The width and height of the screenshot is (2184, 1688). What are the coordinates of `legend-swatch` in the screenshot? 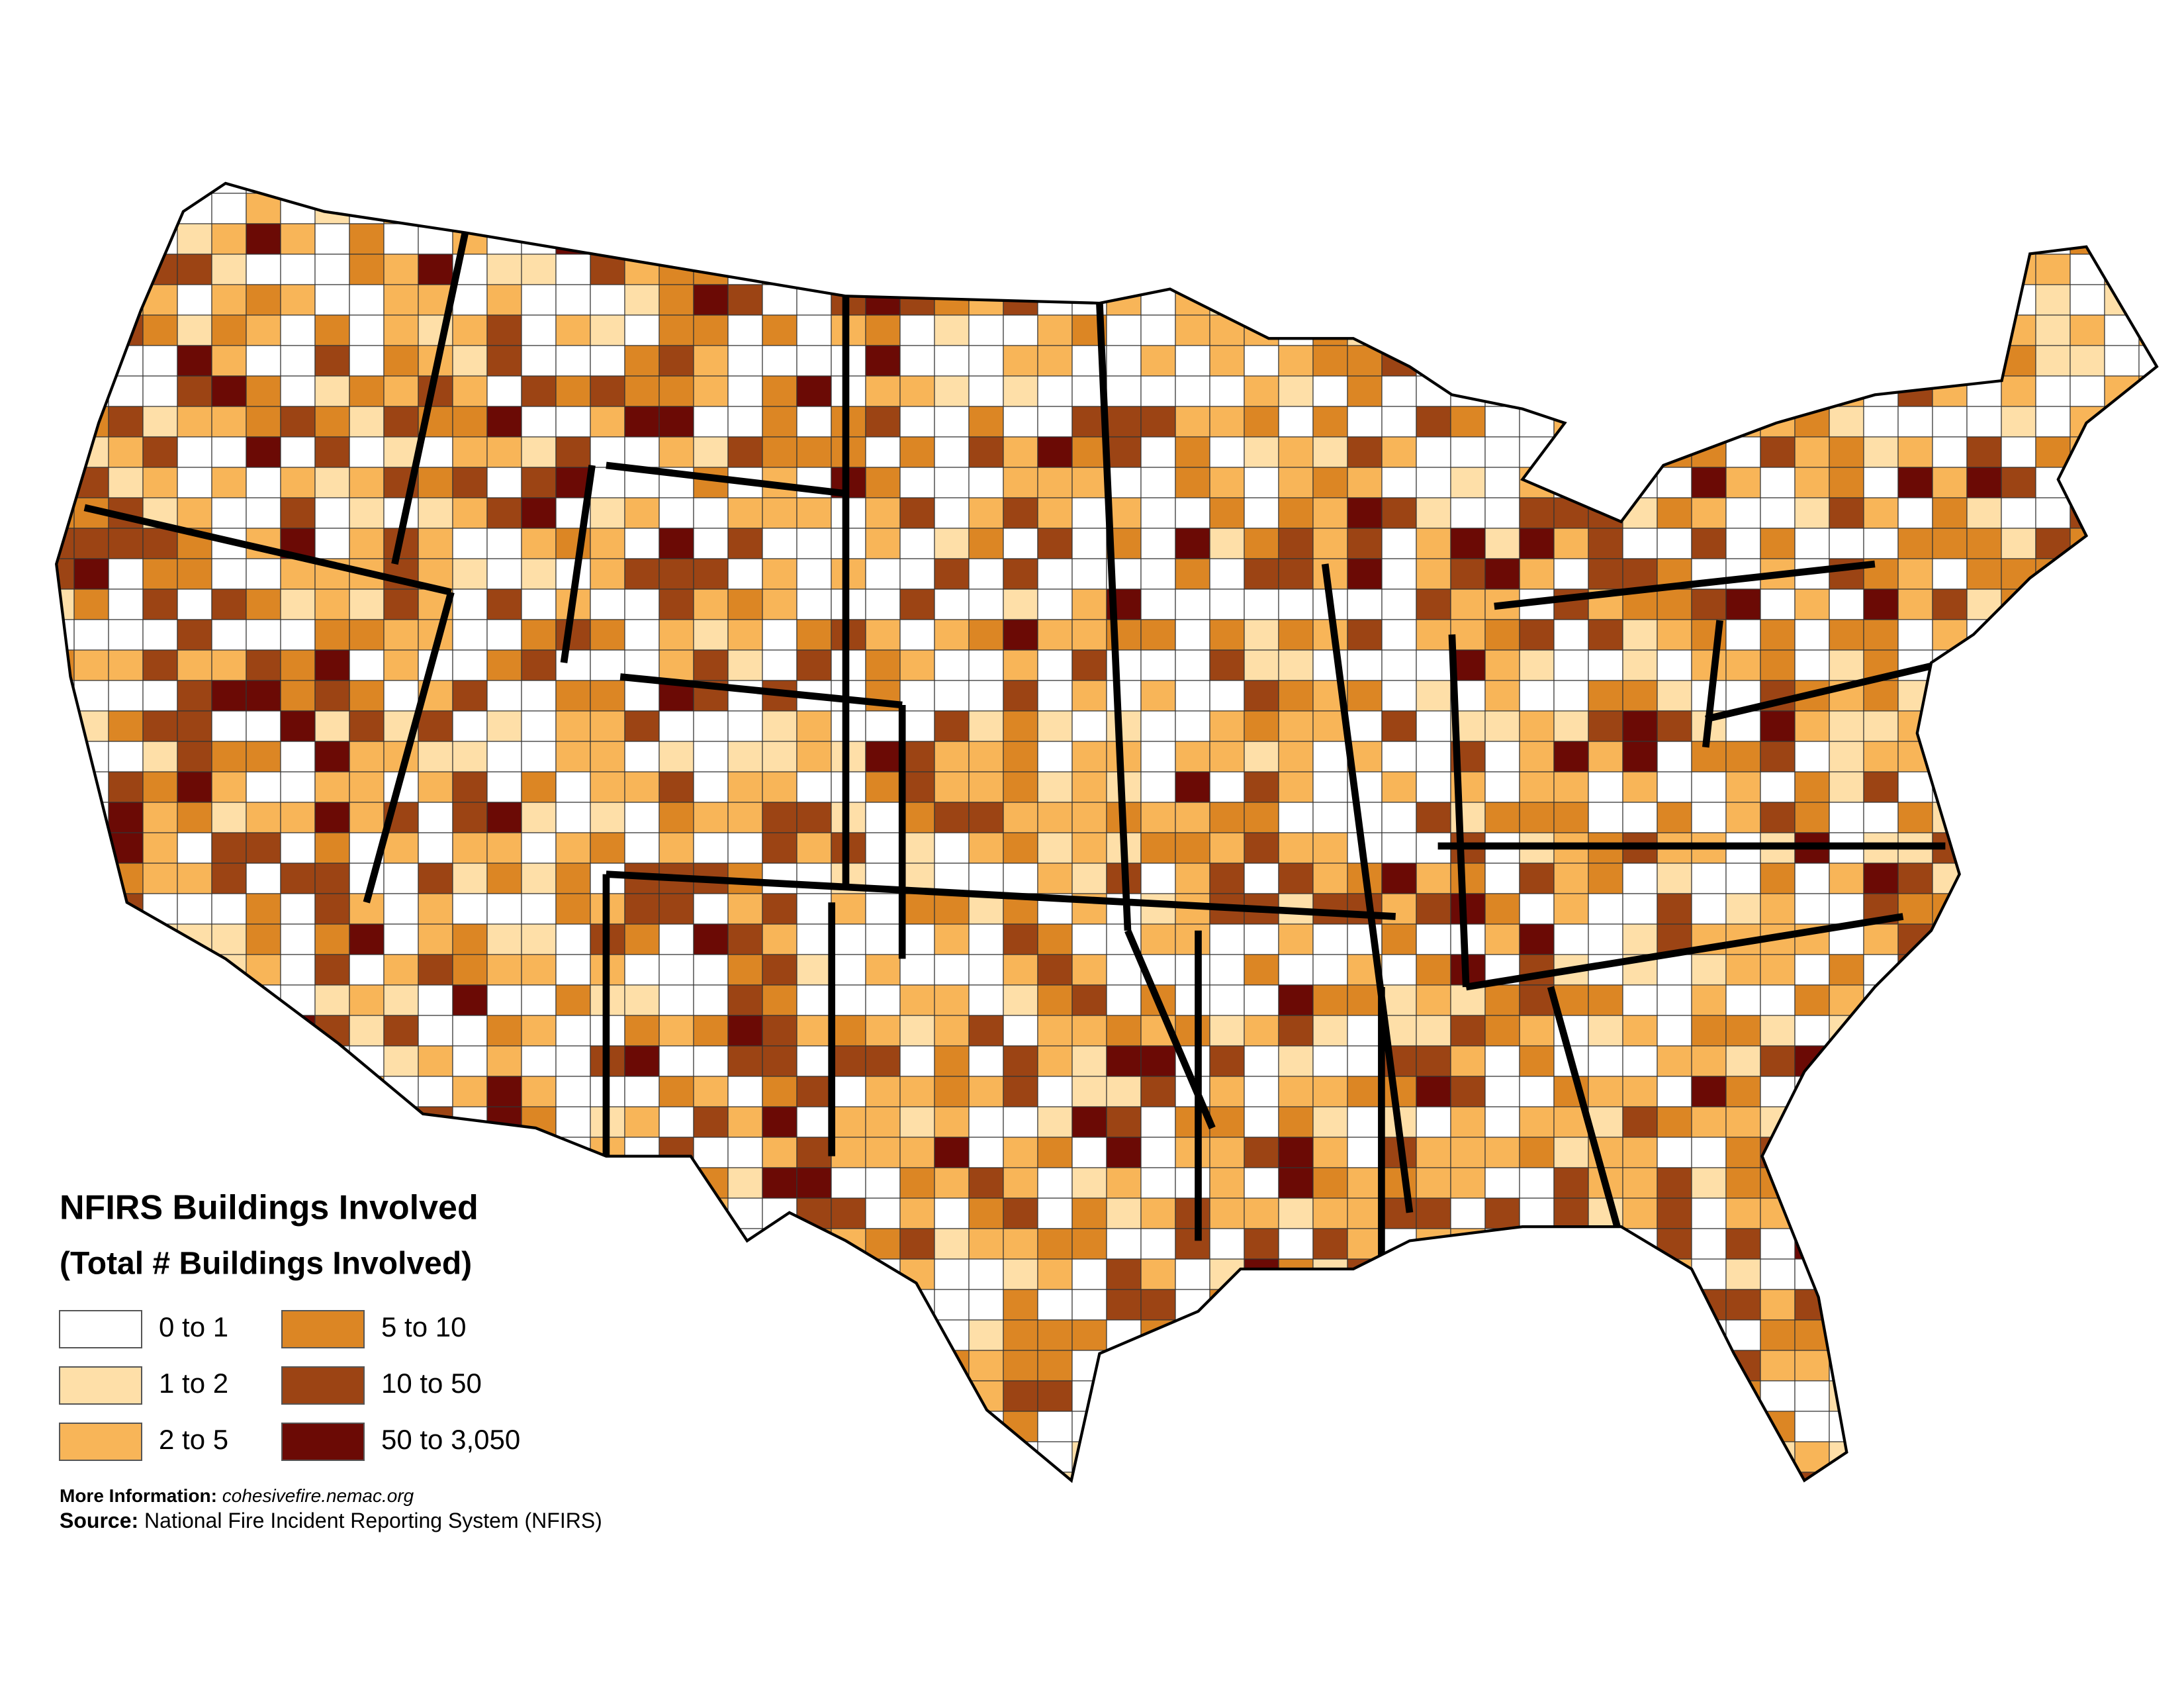 It's located at (100, 1385).